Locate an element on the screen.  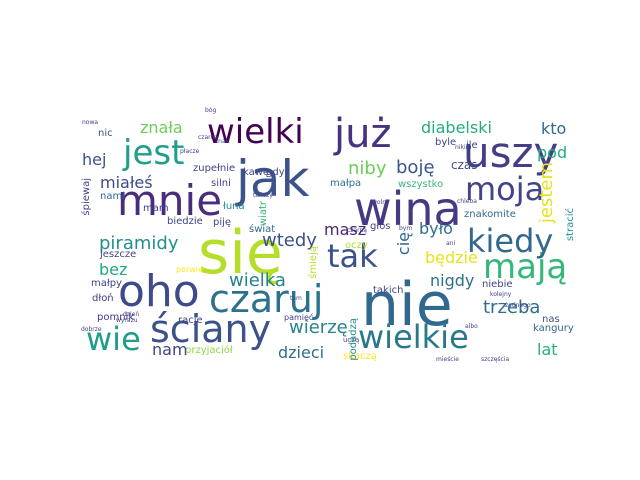
word-czas: czas is located at coordinates (464, 165).